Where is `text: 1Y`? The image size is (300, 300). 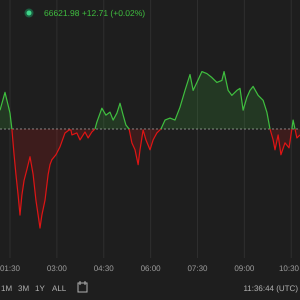 text: 1Y is located at coordinates (40, 288).